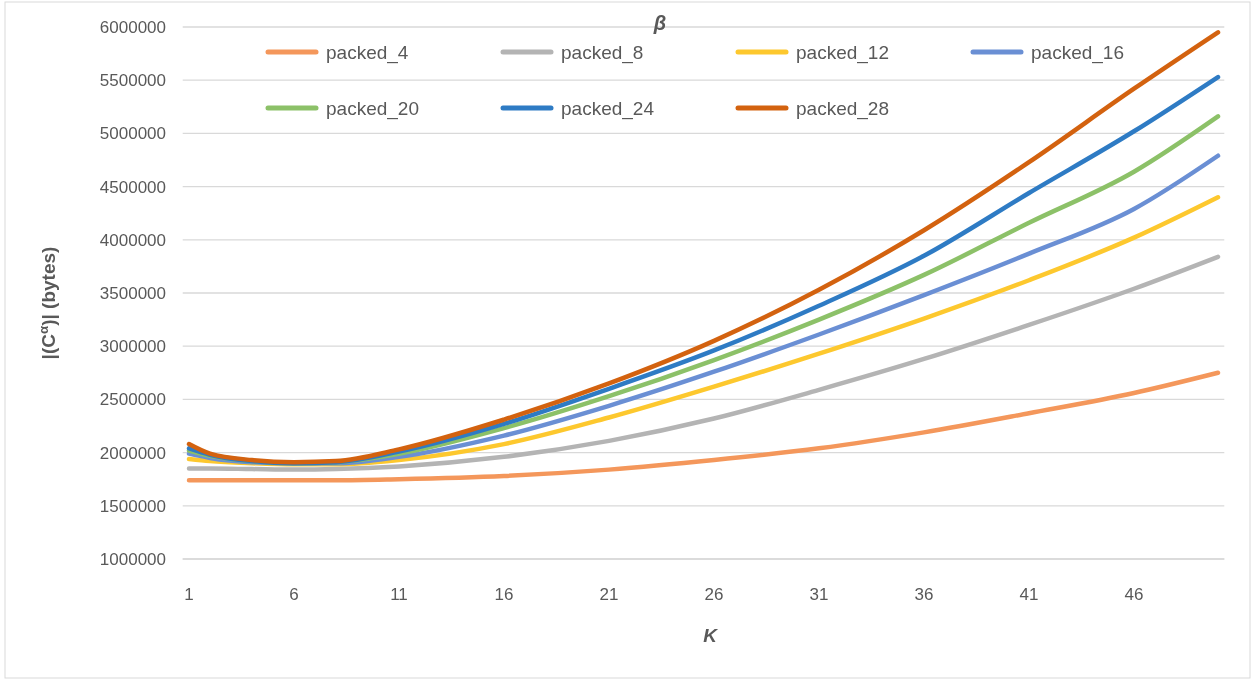 This screenshot has height=681, width=1252. What do you see at coordinates (504, 594) in the screenshot?
I see `x-tick-label: 16` at bounding box center [504, 594].